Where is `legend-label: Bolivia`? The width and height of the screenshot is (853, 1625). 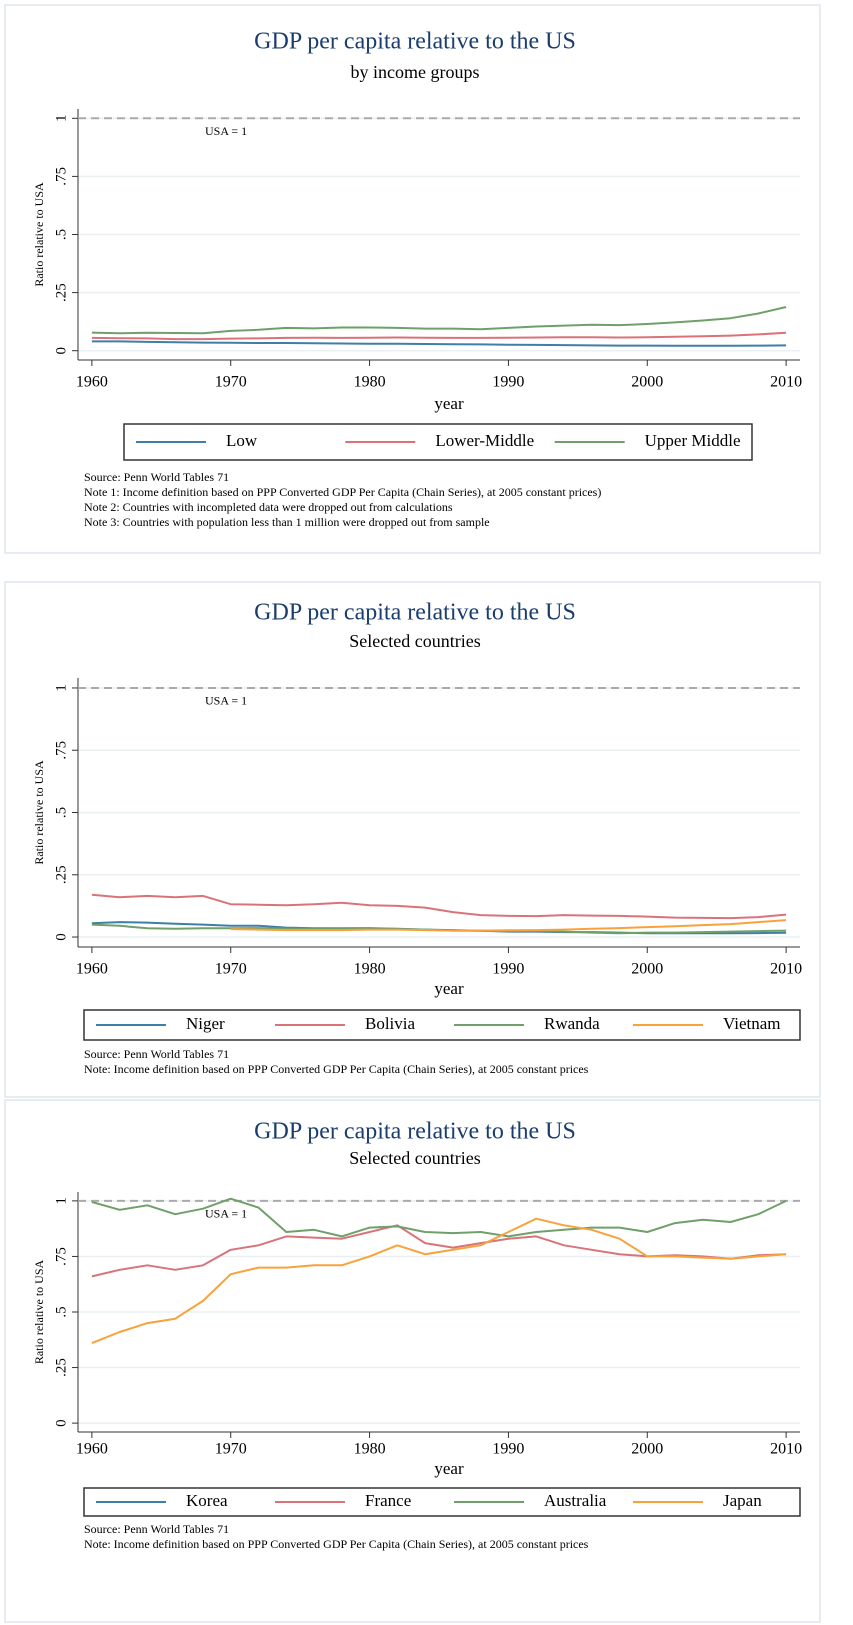 legend-label: Bolivia is located at coordinates (390, 1023).